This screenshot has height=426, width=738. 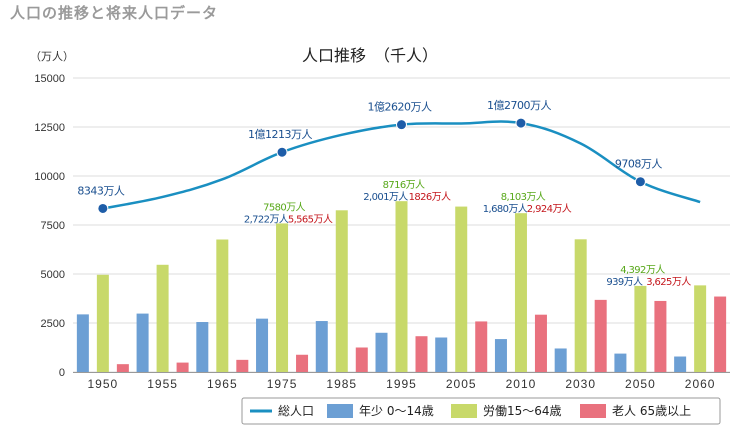 What do you see at coordinates (651, 411) in the screenshot?
I see `legend-elderly-label: 老人 65歳以上` at bounding box center [651, 411].